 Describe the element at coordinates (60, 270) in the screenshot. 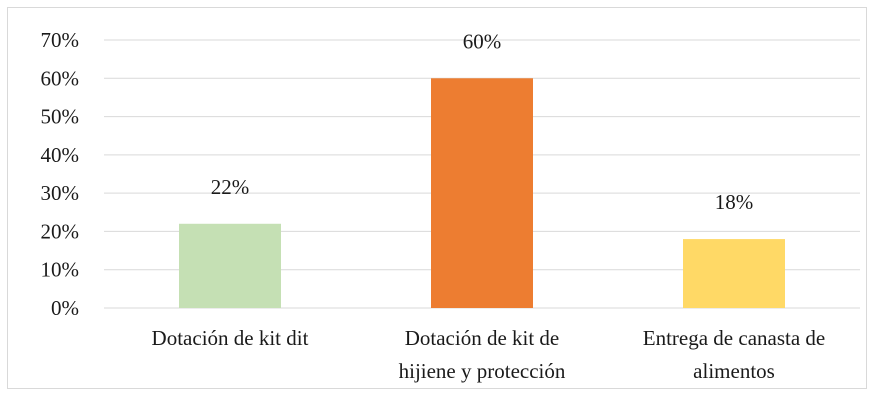

I see `y-tick-label: 10%` at that location.